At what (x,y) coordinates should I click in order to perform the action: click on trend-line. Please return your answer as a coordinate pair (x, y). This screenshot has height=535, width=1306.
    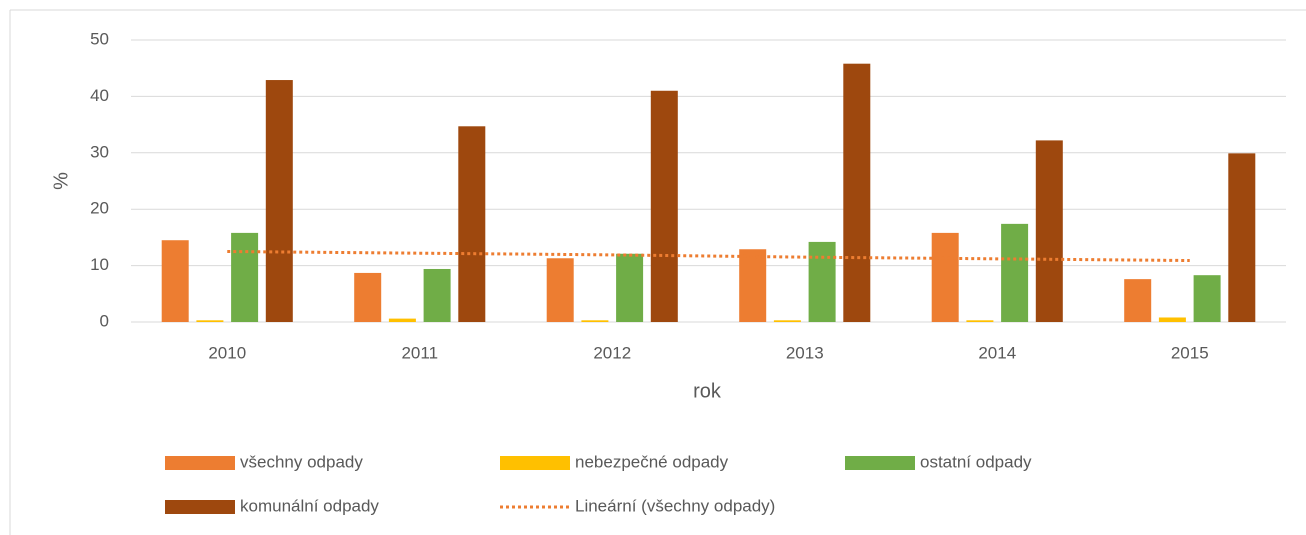
    Looking at the image, I should click on (708, 256).